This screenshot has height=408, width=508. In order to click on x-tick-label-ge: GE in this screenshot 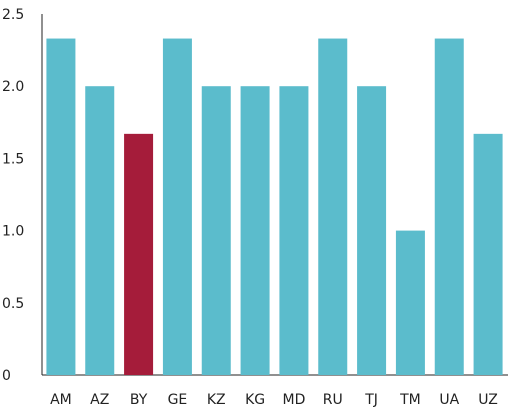, I will do `click(178, 400)`.